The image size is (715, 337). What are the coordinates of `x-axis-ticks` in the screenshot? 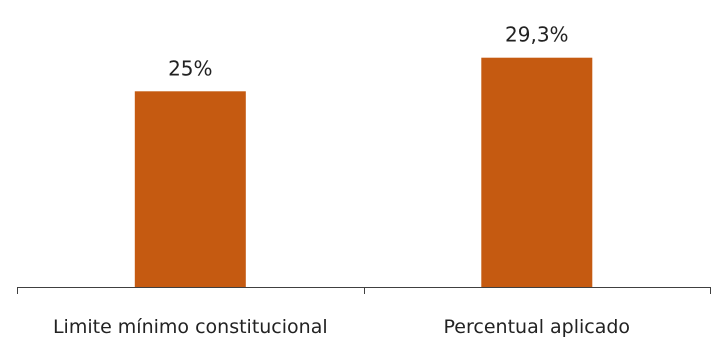 It's located at (364, 290).